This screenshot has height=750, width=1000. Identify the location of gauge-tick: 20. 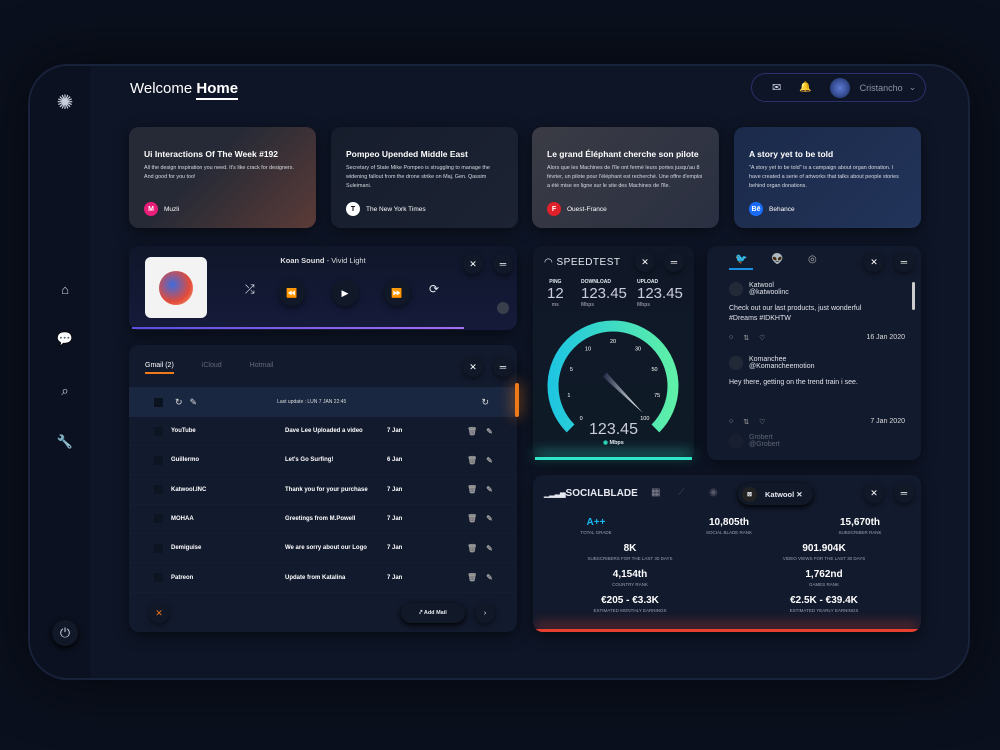
(613, 342).